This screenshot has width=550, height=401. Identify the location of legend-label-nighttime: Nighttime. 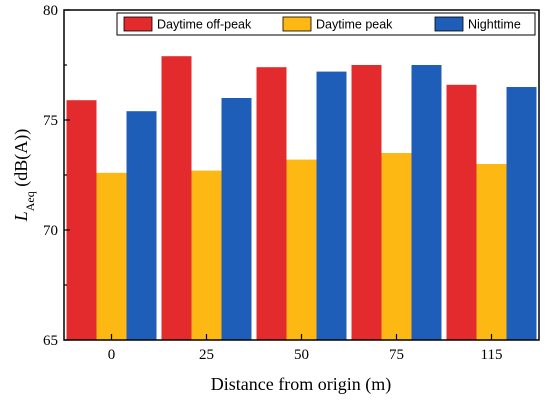
(494, 25).